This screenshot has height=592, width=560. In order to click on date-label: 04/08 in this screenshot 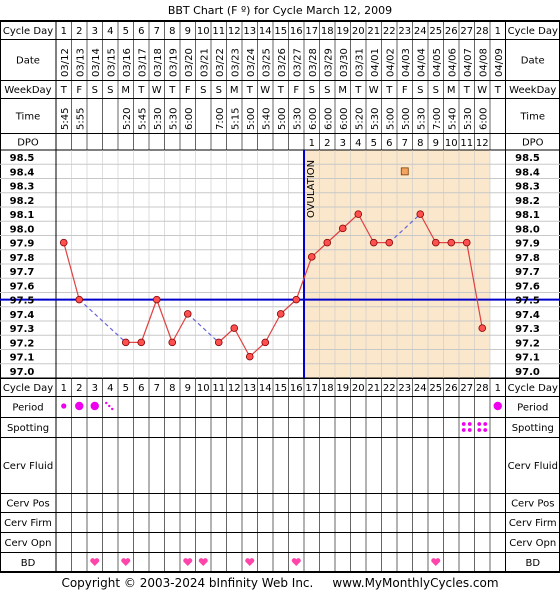, I will do `click(483, 62)`.